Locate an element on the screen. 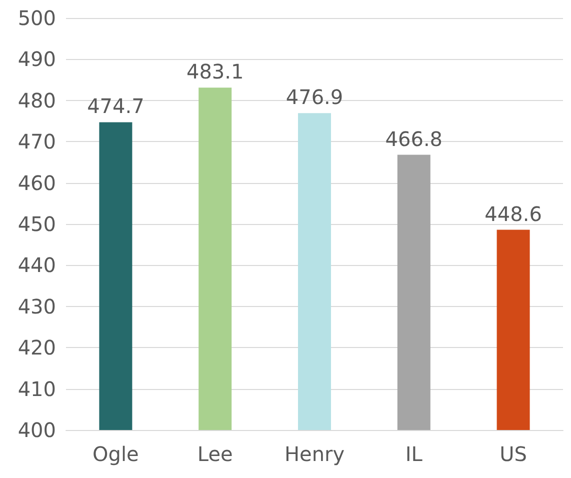 This screenshot has width=571, height=478. data-label: 466.8 is located at coordinates (414, 138).